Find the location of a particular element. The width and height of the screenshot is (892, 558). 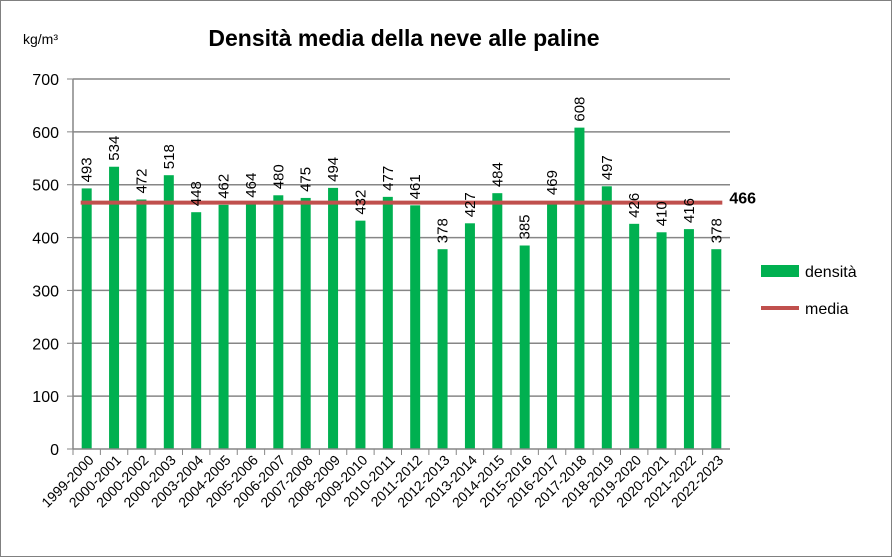

bar-value-label: 480 is located at coordinates (278, 176).